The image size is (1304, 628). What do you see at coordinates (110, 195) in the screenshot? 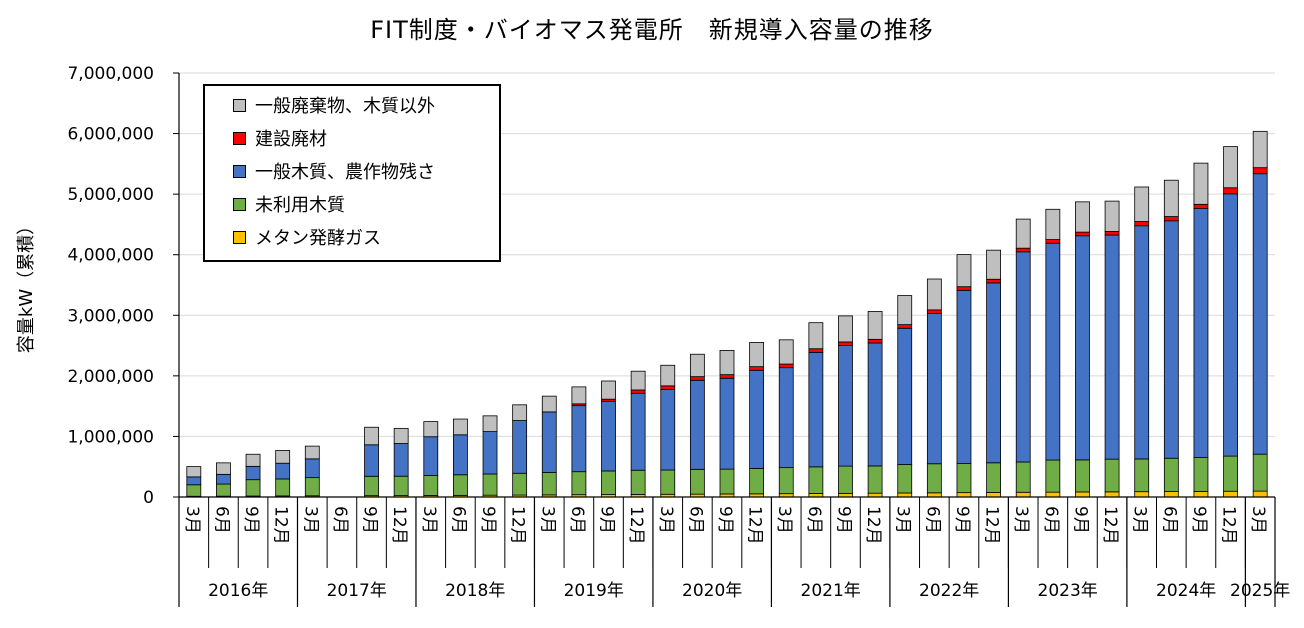
I see `y-tick-label: 5,000,000` at bounding box center [110, 195].